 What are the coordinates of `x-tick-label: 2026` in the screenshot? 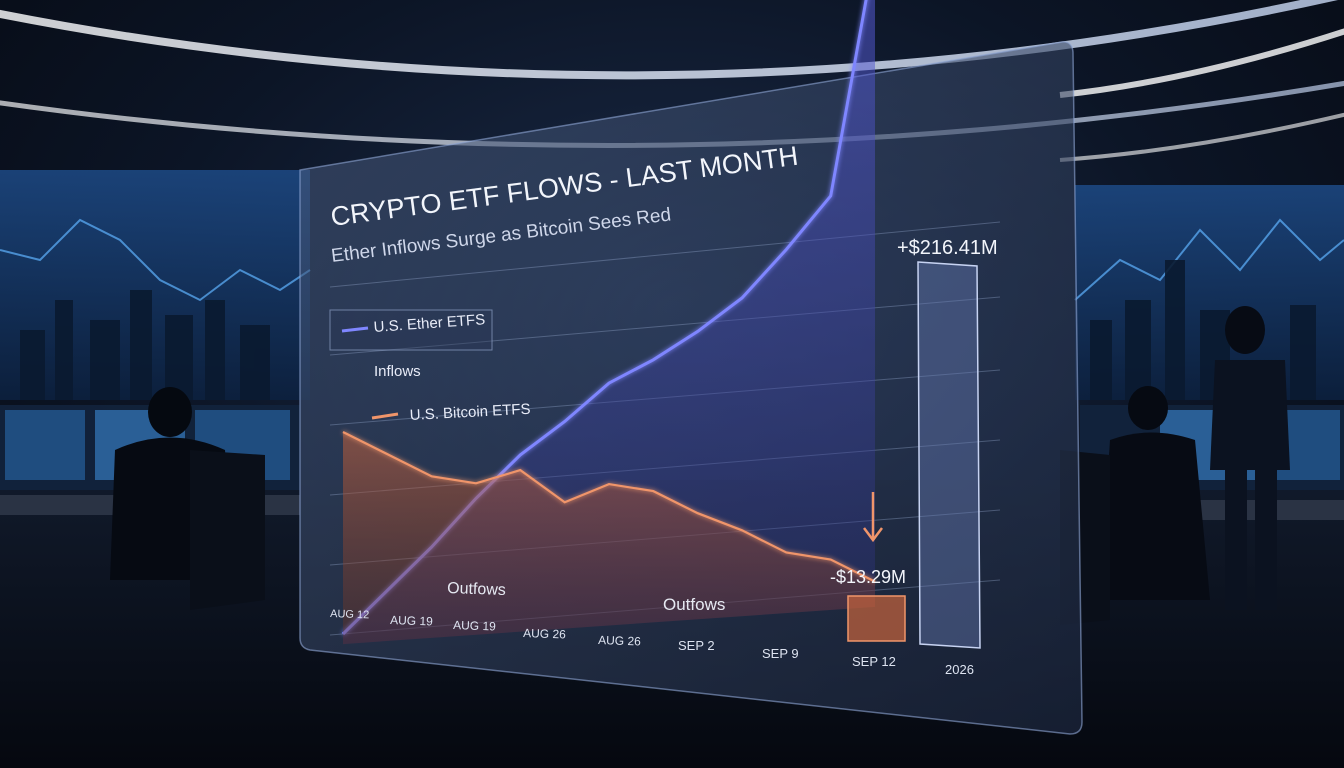 It's located at (959, 669).